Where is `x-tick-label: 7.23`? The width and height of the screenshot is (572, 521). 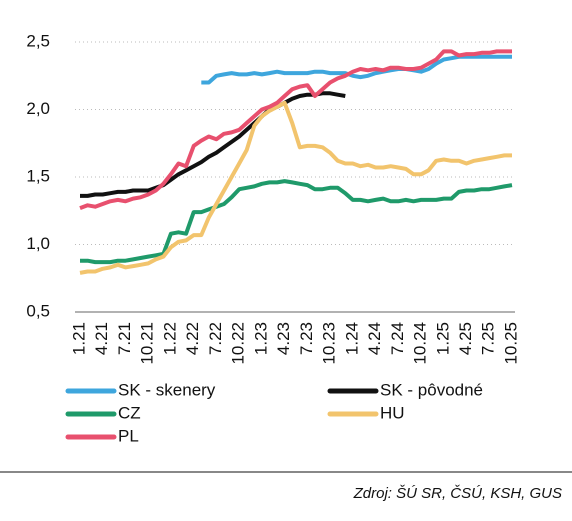
x-tick-label: 7.23 is located at coordinates (306, 338).